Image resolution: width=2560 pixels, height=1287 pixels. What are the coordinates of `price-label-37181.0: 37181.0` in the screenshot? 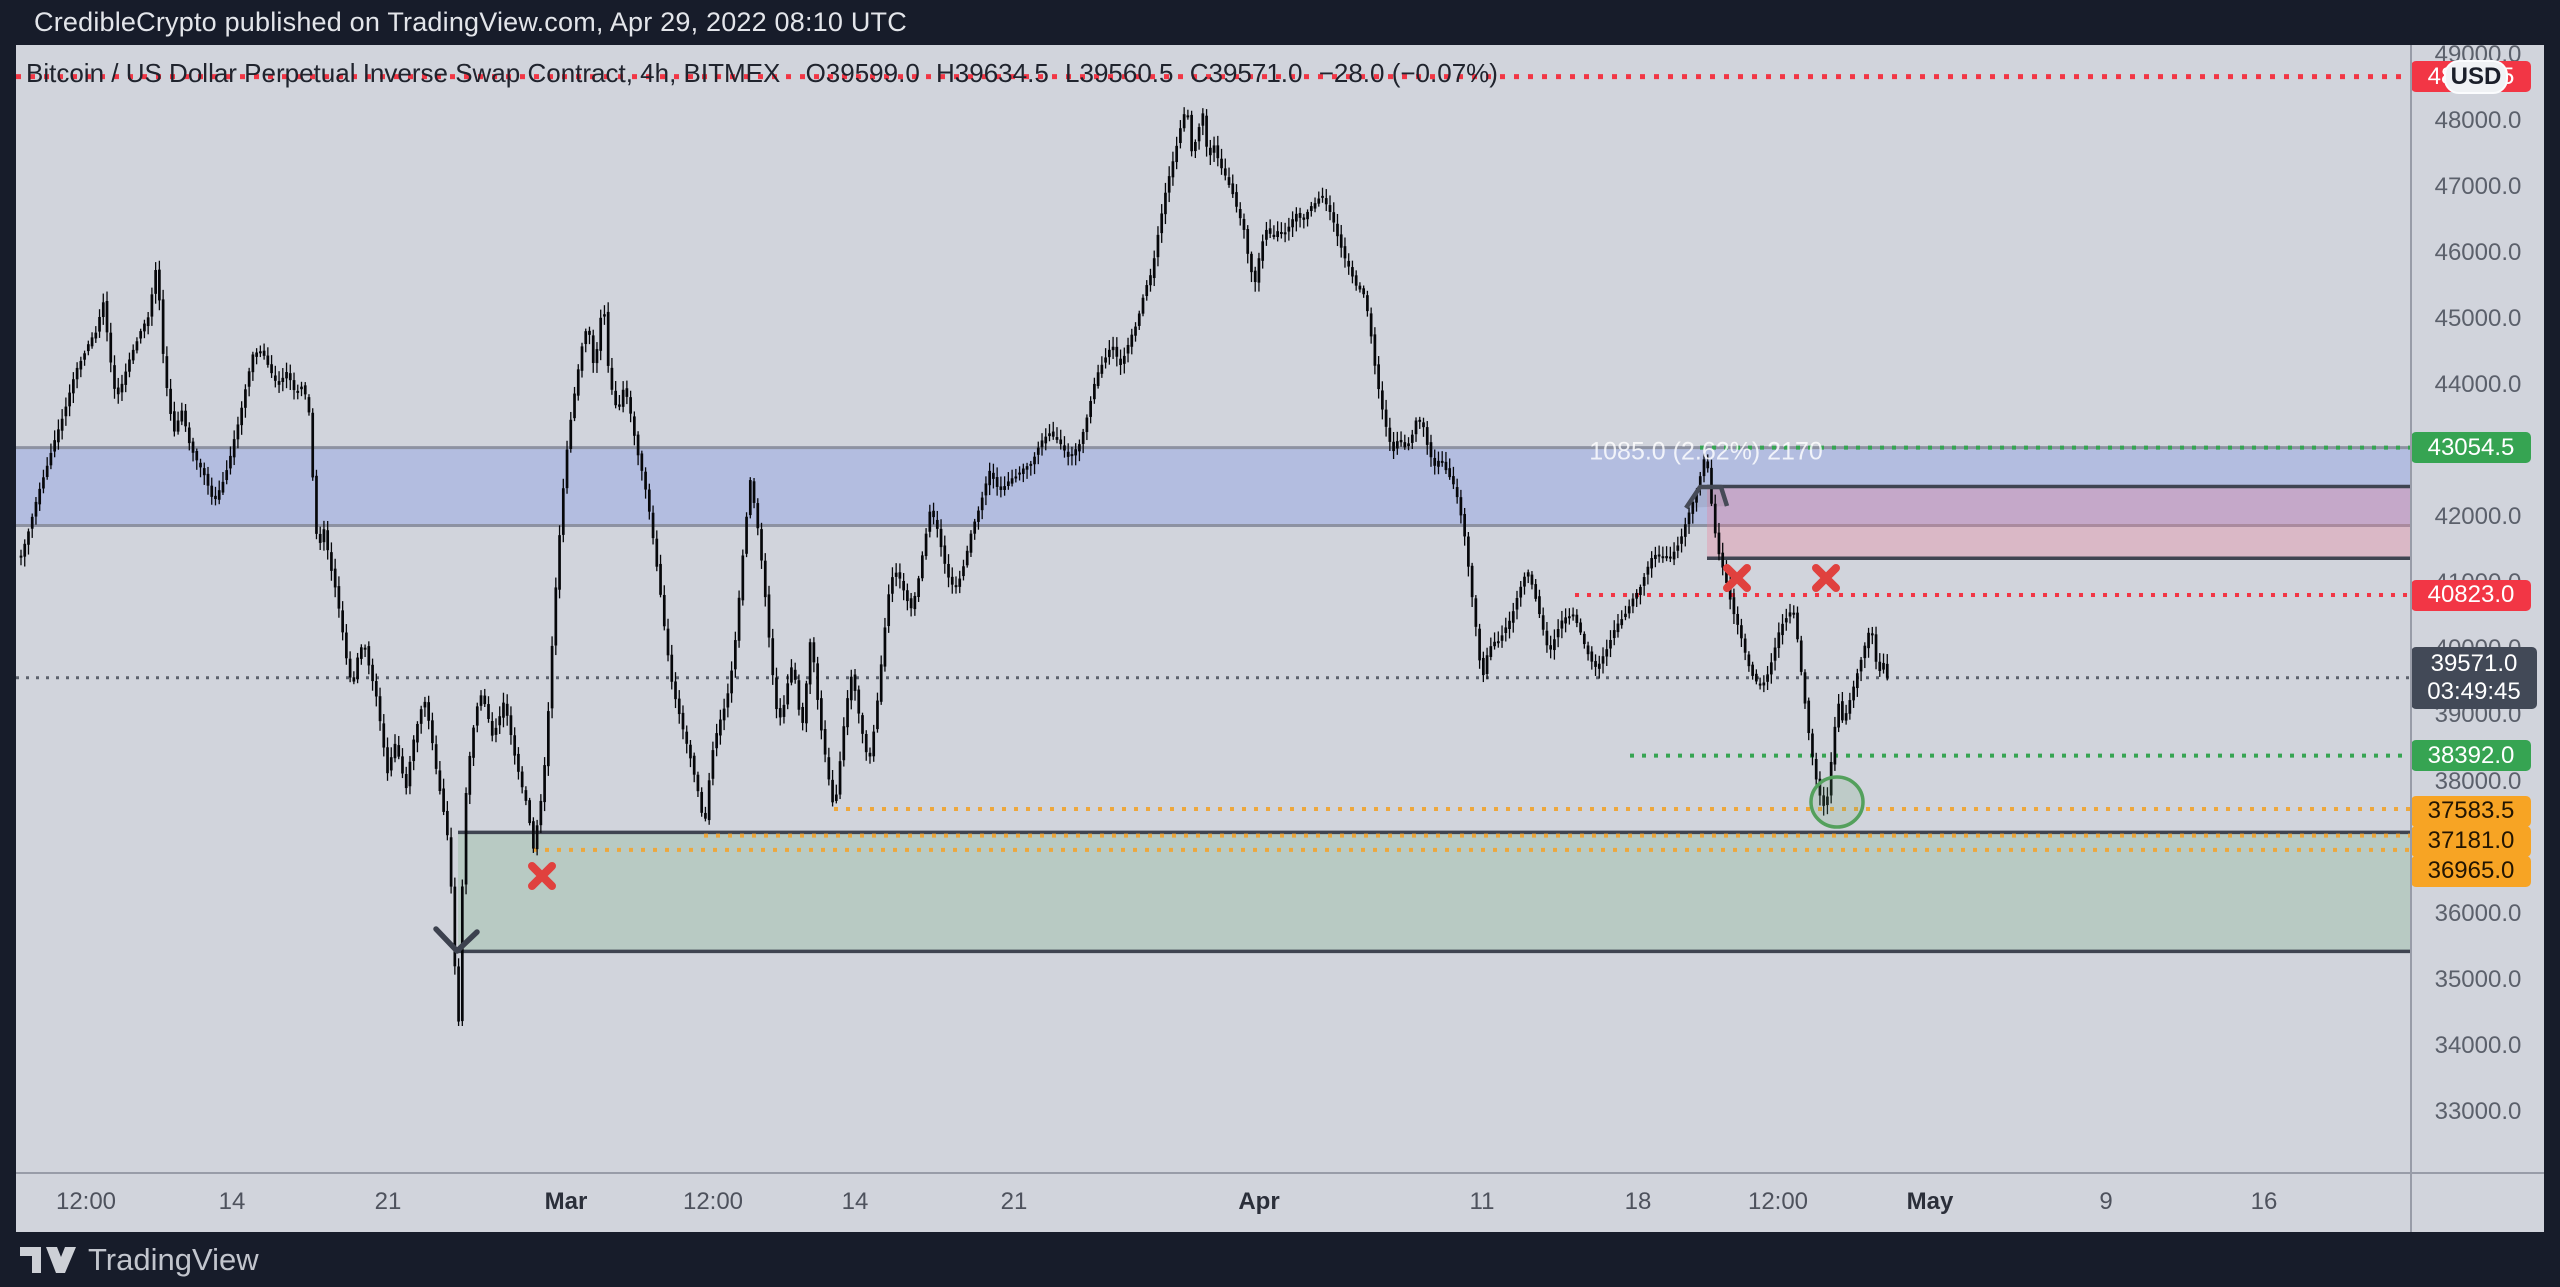 It's located at (2471, 841).